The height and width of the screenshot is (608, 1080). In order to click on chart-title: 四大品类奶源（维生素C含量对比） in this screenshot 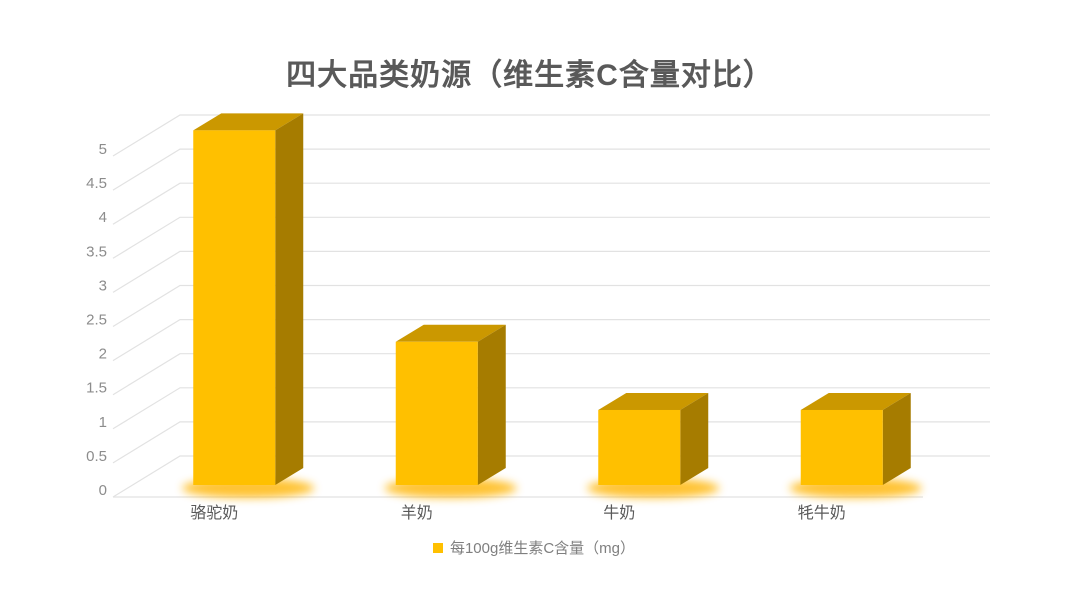, I will do `click(530, 75)`.